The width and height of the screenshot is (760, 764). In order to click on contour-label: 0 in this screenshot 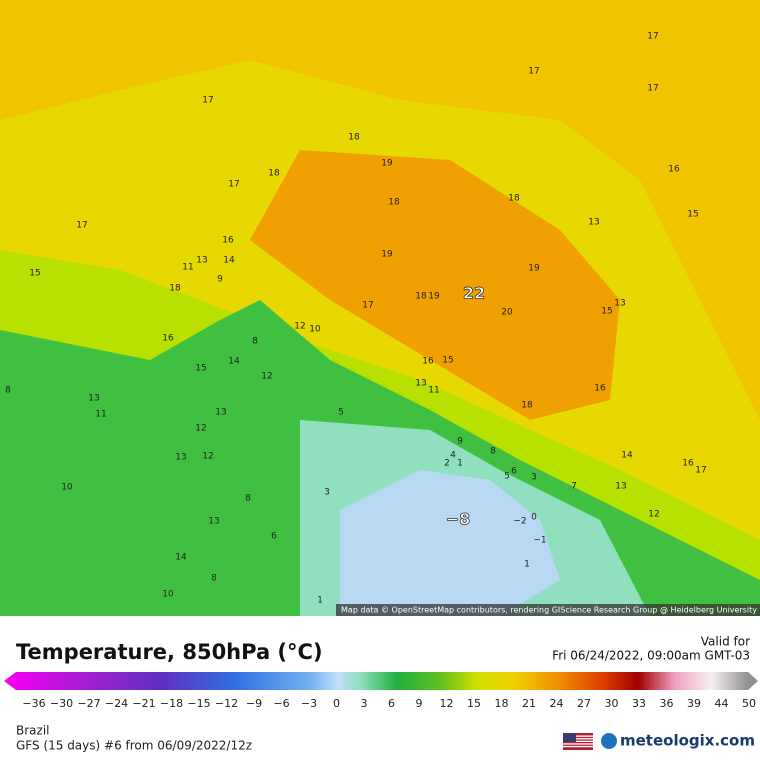, I will do `click(534, 518)`.